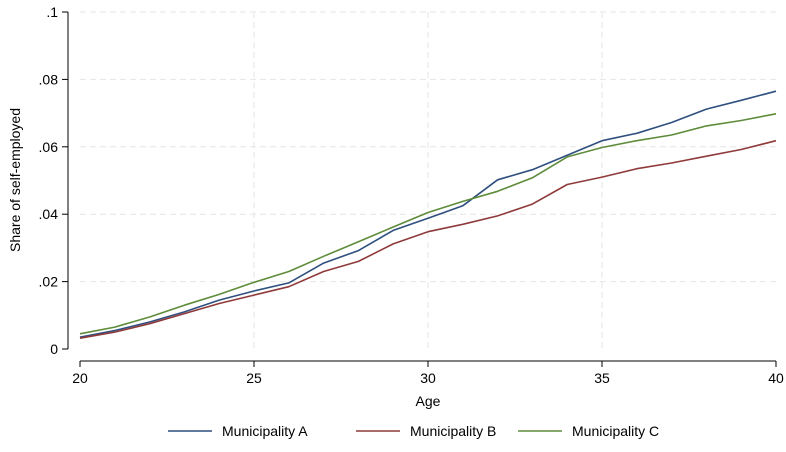 This screenshot has width=786, height=452. What do you see at coordinates (15, 180) in the screenshot?
I see `y-axis-title: Share of self-employed` at bounding box center [15, 180].